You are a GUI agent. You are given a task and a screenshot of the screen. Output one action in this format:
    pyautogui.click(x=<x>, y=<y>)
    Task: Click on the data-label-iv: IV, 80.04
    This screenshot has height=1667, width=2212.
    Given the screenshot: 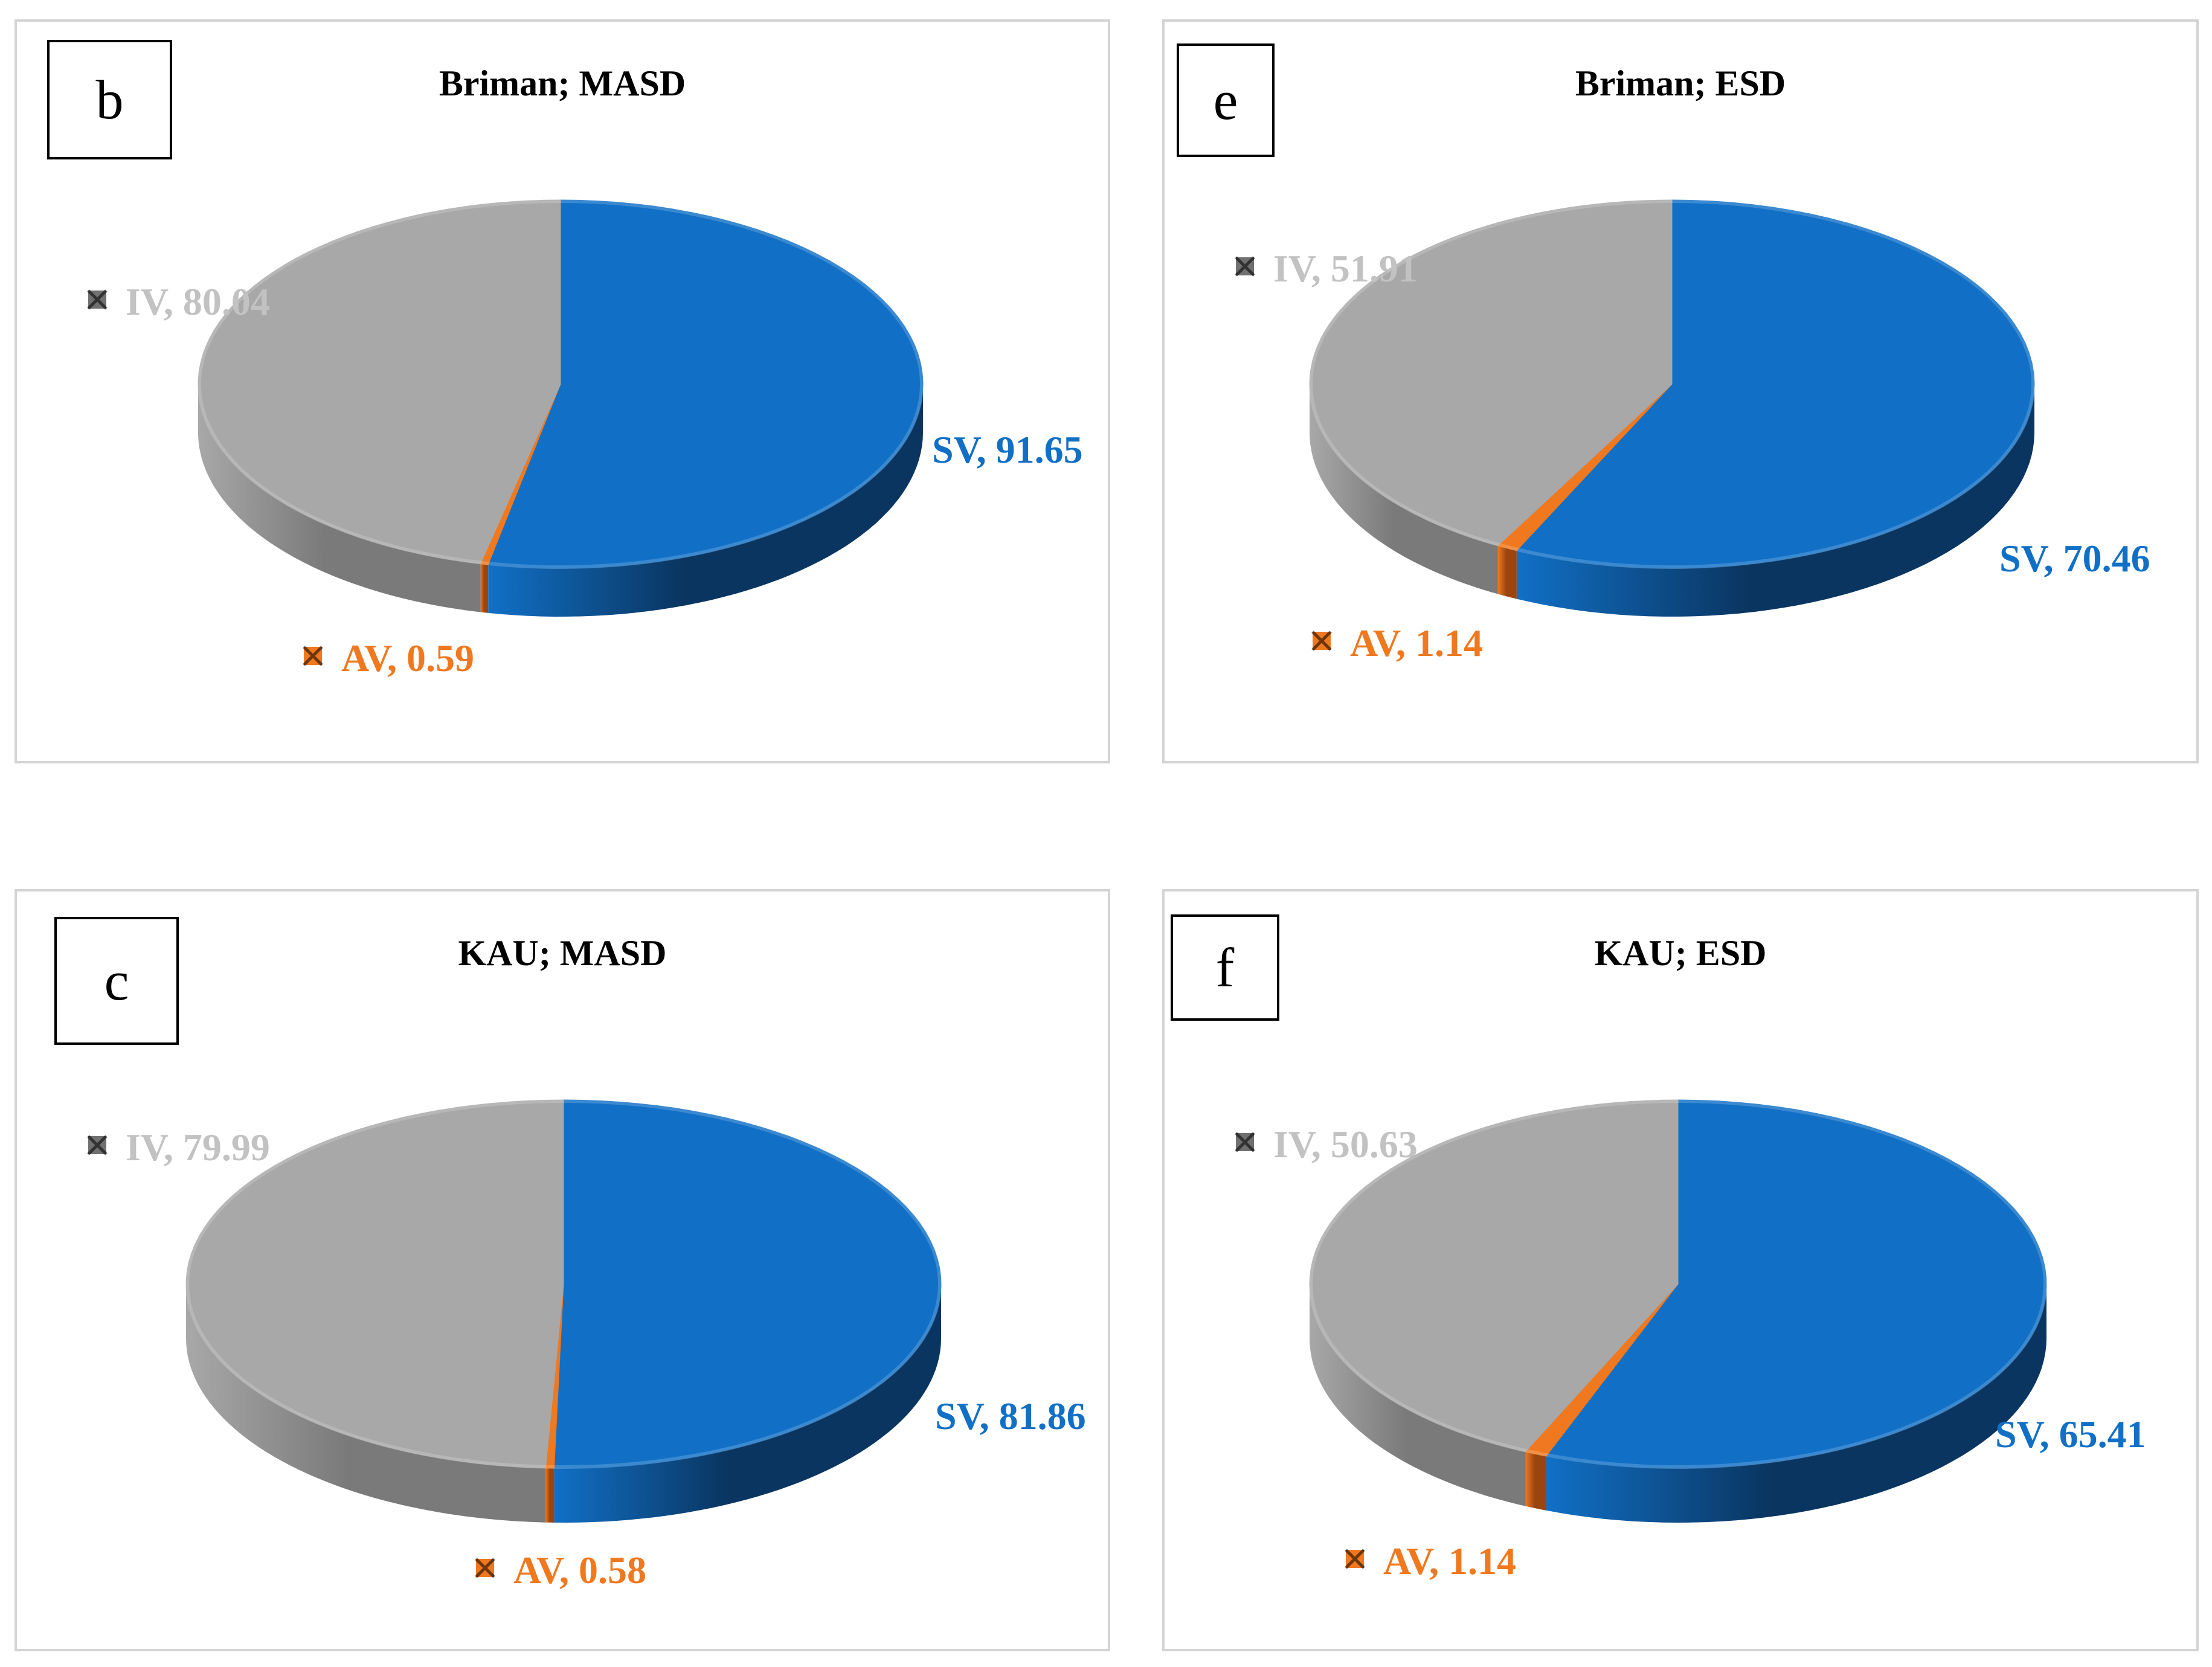 What is the action you would take?
    pyautogui.click(x=198, y=301)
    